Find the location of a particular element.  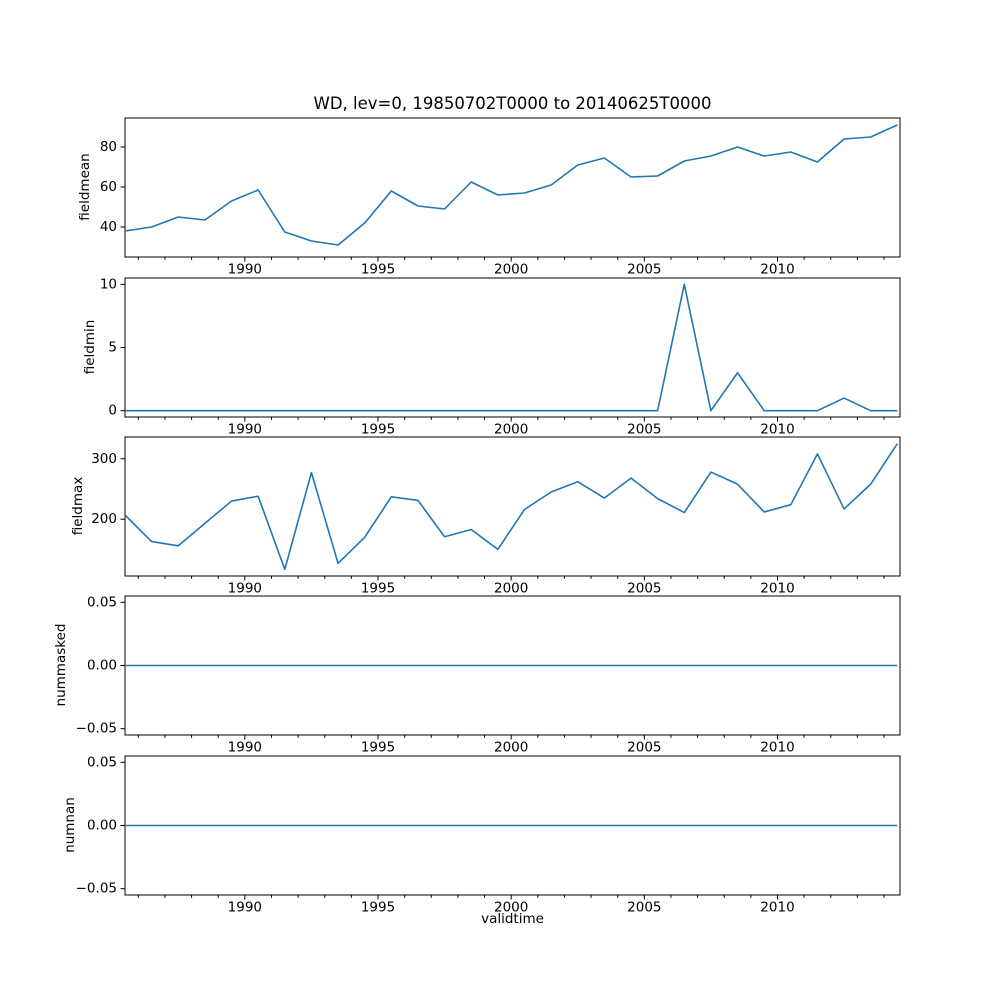

fieldmax-line is located at coordinates (511, 507).